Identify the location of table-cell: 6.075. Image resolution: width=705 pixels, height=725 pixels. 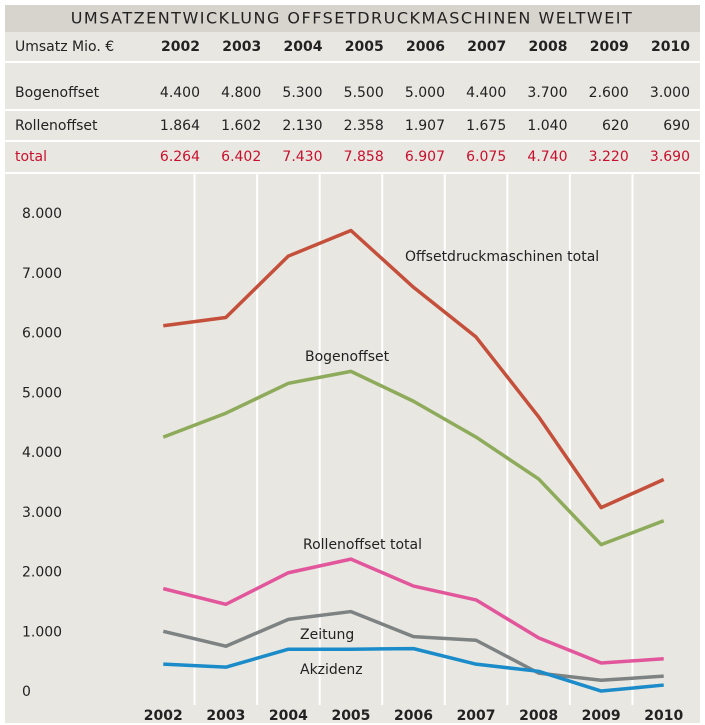
(486, 157).